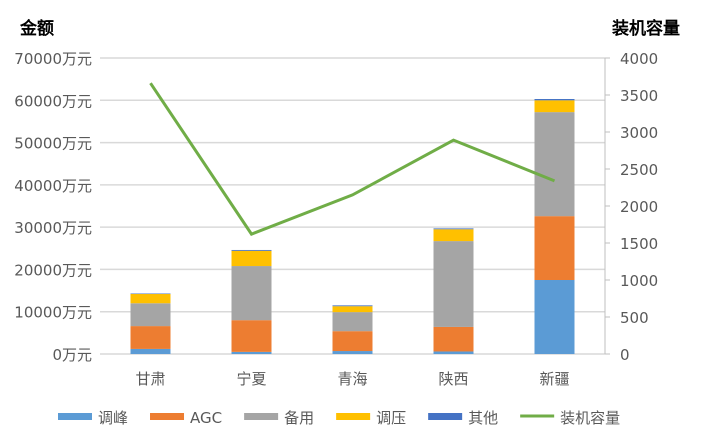 The height and width of the screenshot is (432, 713). What do you see at coordinates (634, 318) in the screenshot?
I see `right-tick-label: 500` at bounding box center [634, 318].